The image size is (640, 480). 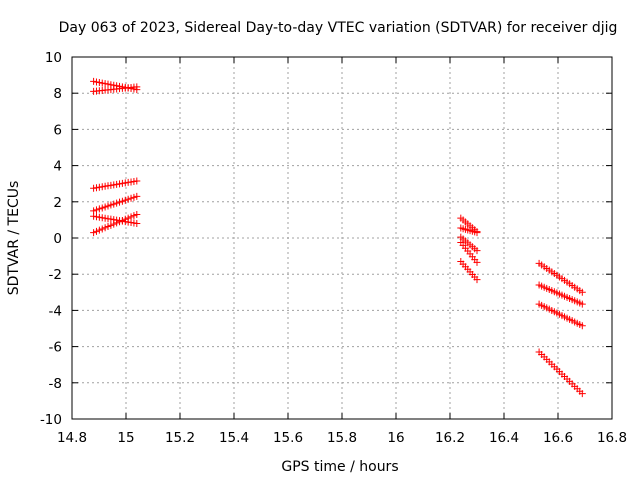 What do you see at coordinates (14, 238) in the screenshot?
I see `y-axis-label: SDTVAR / TECUs` at bounding box center [14, 238].